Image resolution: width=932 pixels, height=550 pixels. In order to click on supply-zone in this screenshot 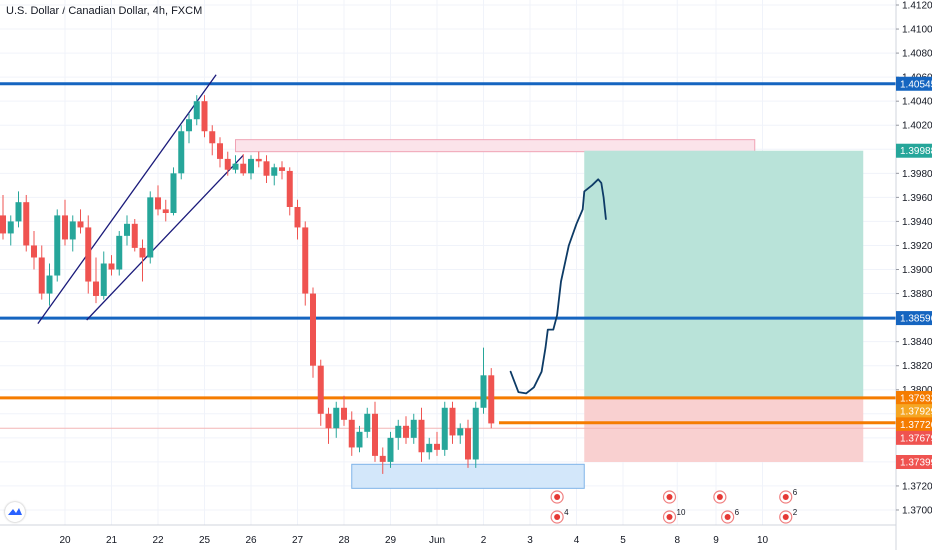, I will do `click(495, 146)`.